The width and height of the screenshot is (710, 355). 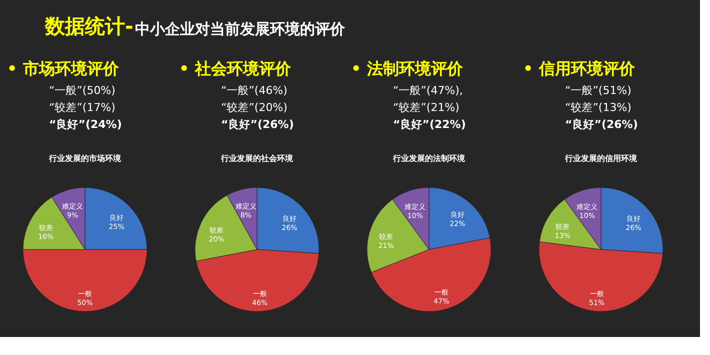 I want to click on text: “一般”(46%), so click(x=254, y=90).